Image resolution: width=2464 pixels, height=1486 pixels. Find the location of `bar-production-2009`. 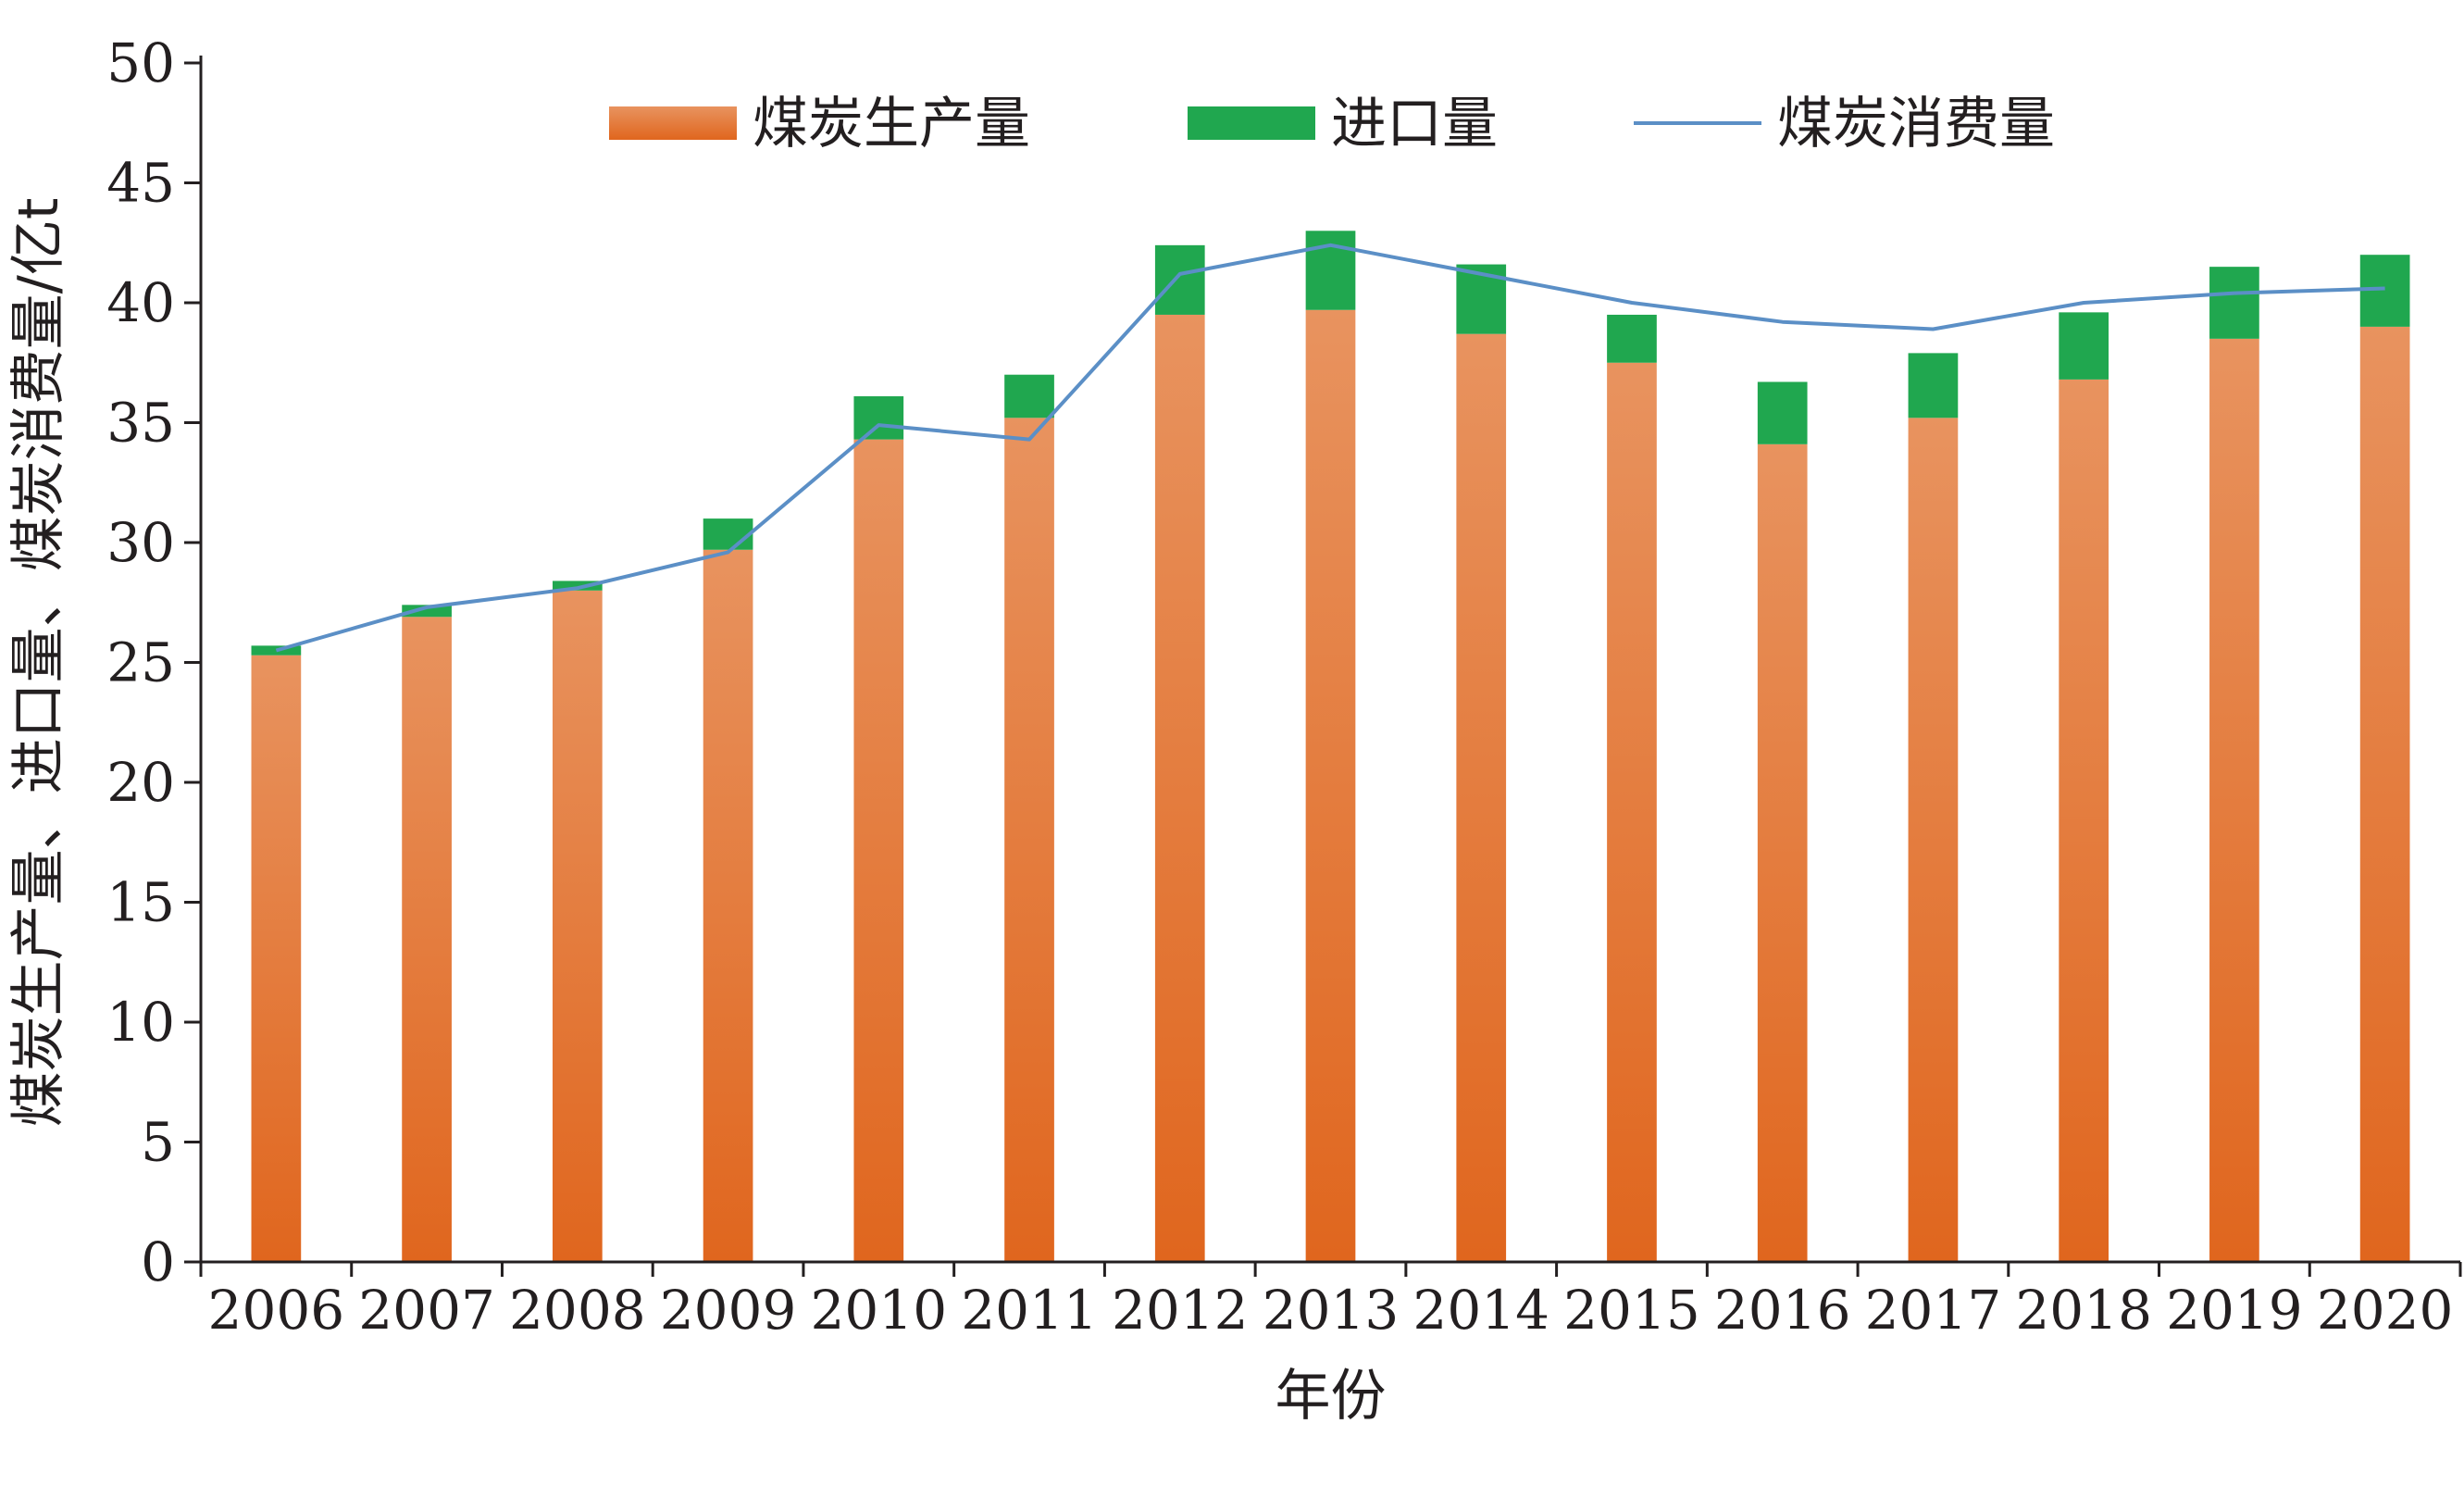

bar-production-2009 is located at coordinates (728, 906).